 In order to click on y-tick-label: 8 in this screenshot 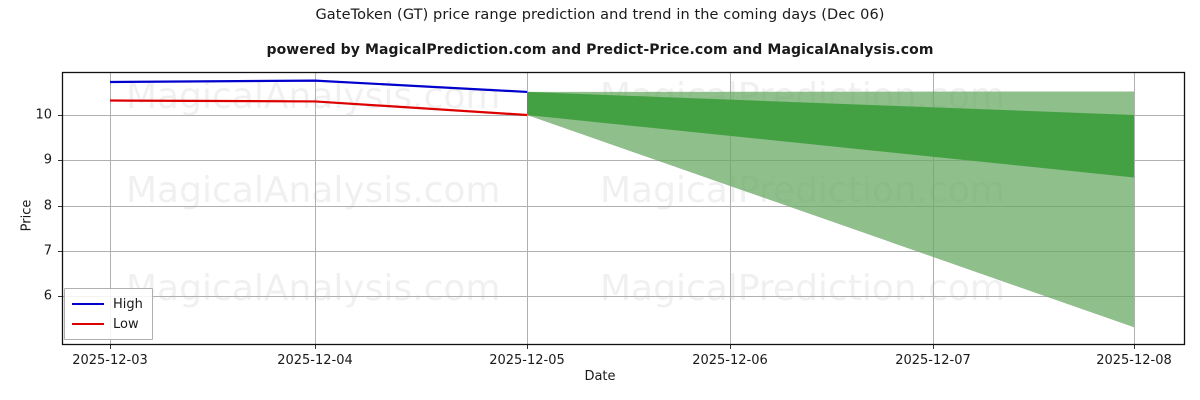, I will do `click(47, 205)`.